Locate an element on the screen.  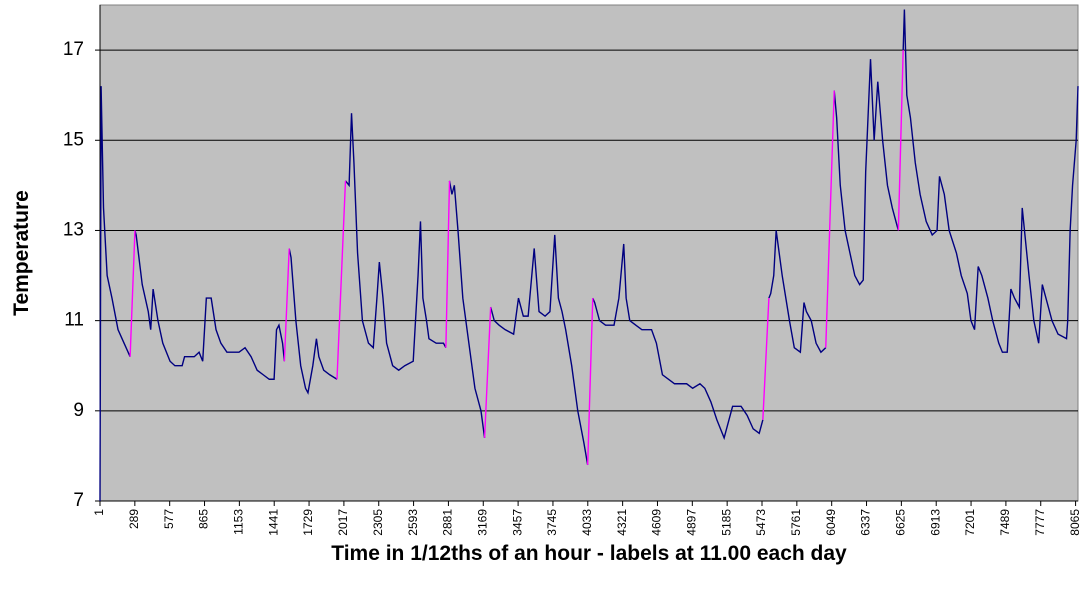
y-tick-label: 13 is located at coordinates (73, 229).